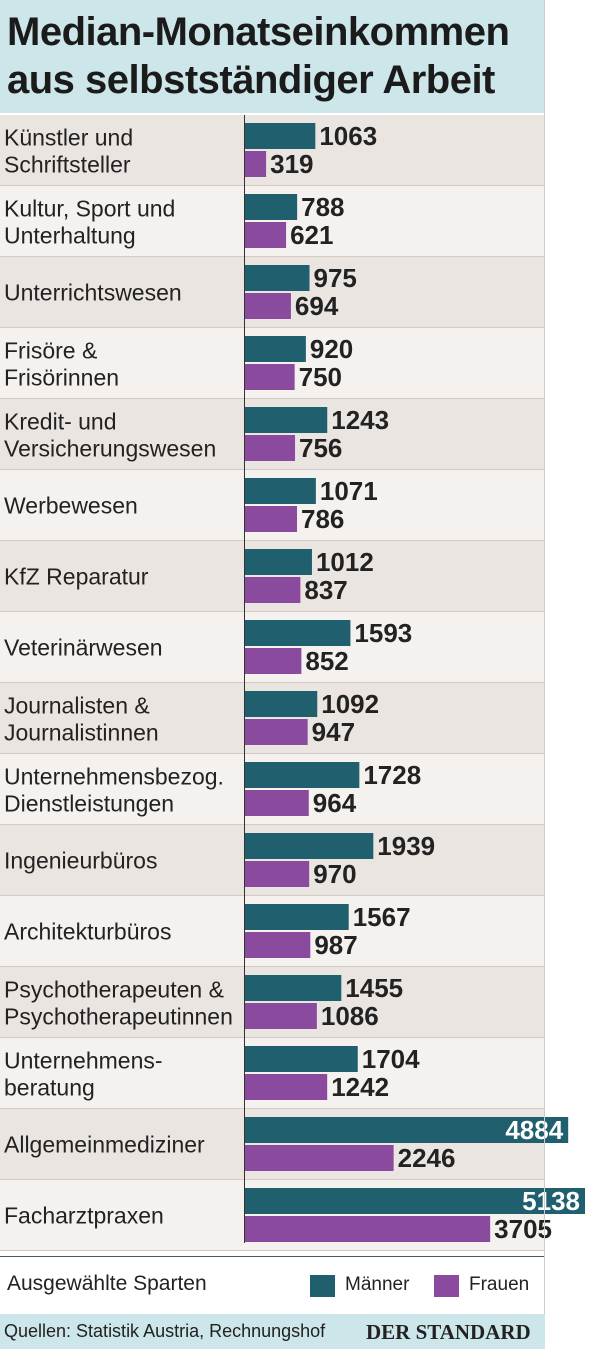 The height and width of the screenshot is (1349, 600). What do you see at coordinates (89, 804) in the screenshot?
I see `category-label: Dienstleistungen` at bounding box center [89, 804].